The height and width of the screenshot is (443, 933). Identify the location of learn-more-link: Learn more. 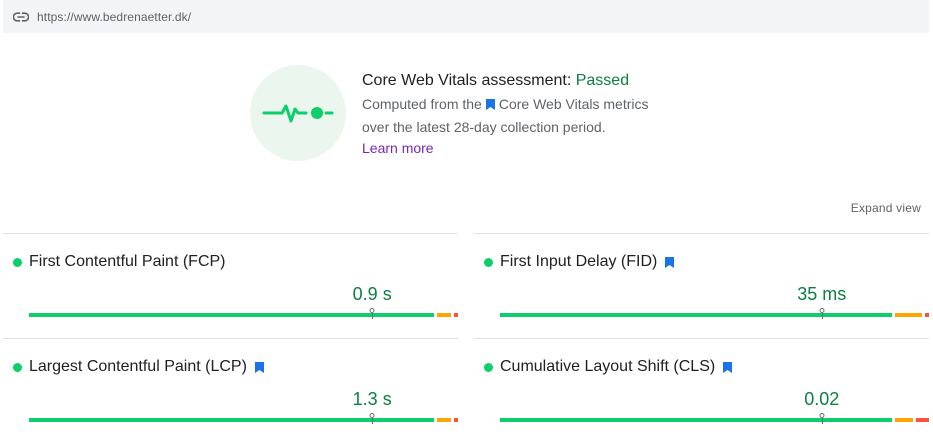
(398, 148).